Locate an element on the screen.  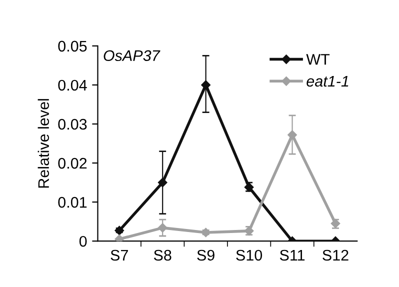
annotation: OsAP37 is located at coordinates (132, 56).